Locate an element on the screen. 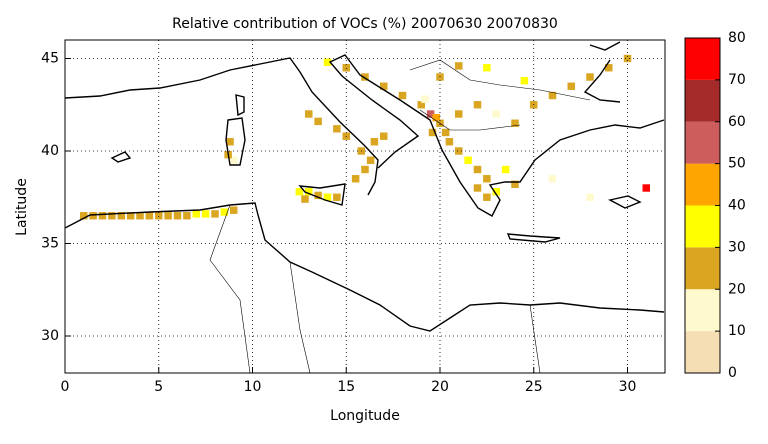 This screenshot has width=768, height=444. sardinia is located at coordinates (235, 141).